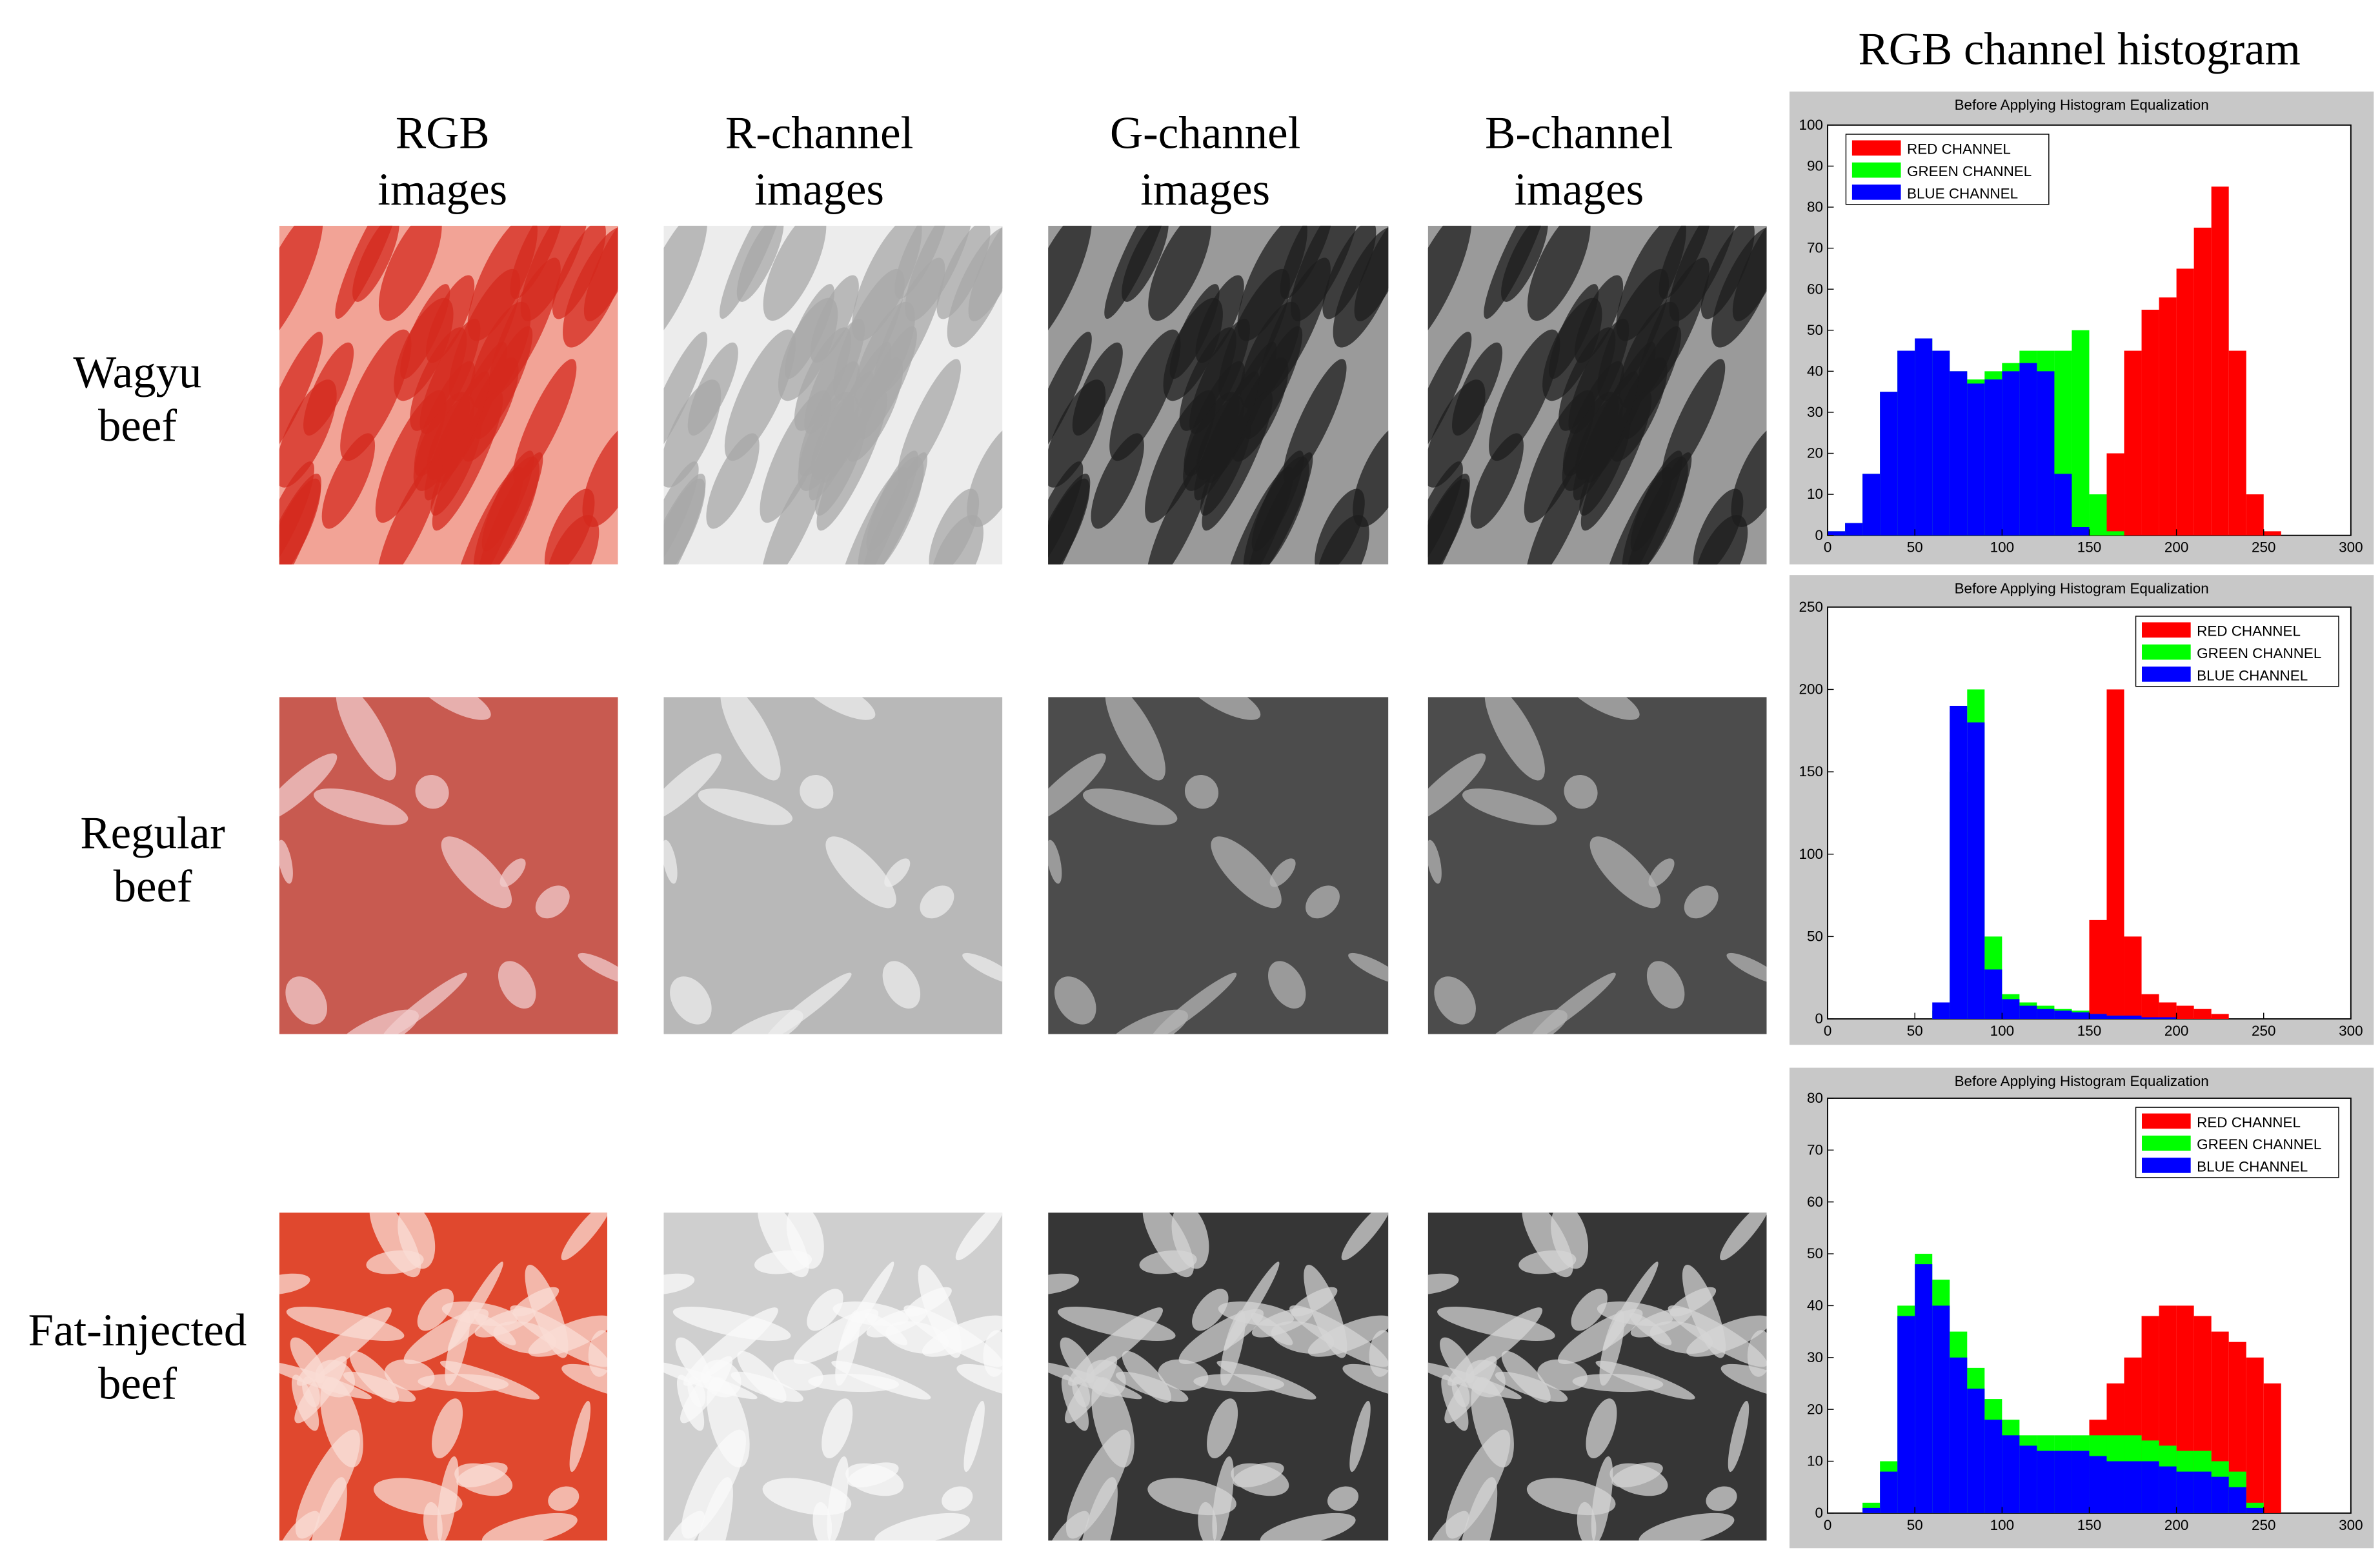 Image resolution: width=2380 pixels, height=1568 pixels. I want to click on y-tick-label: 20, so click(1815, 1409).